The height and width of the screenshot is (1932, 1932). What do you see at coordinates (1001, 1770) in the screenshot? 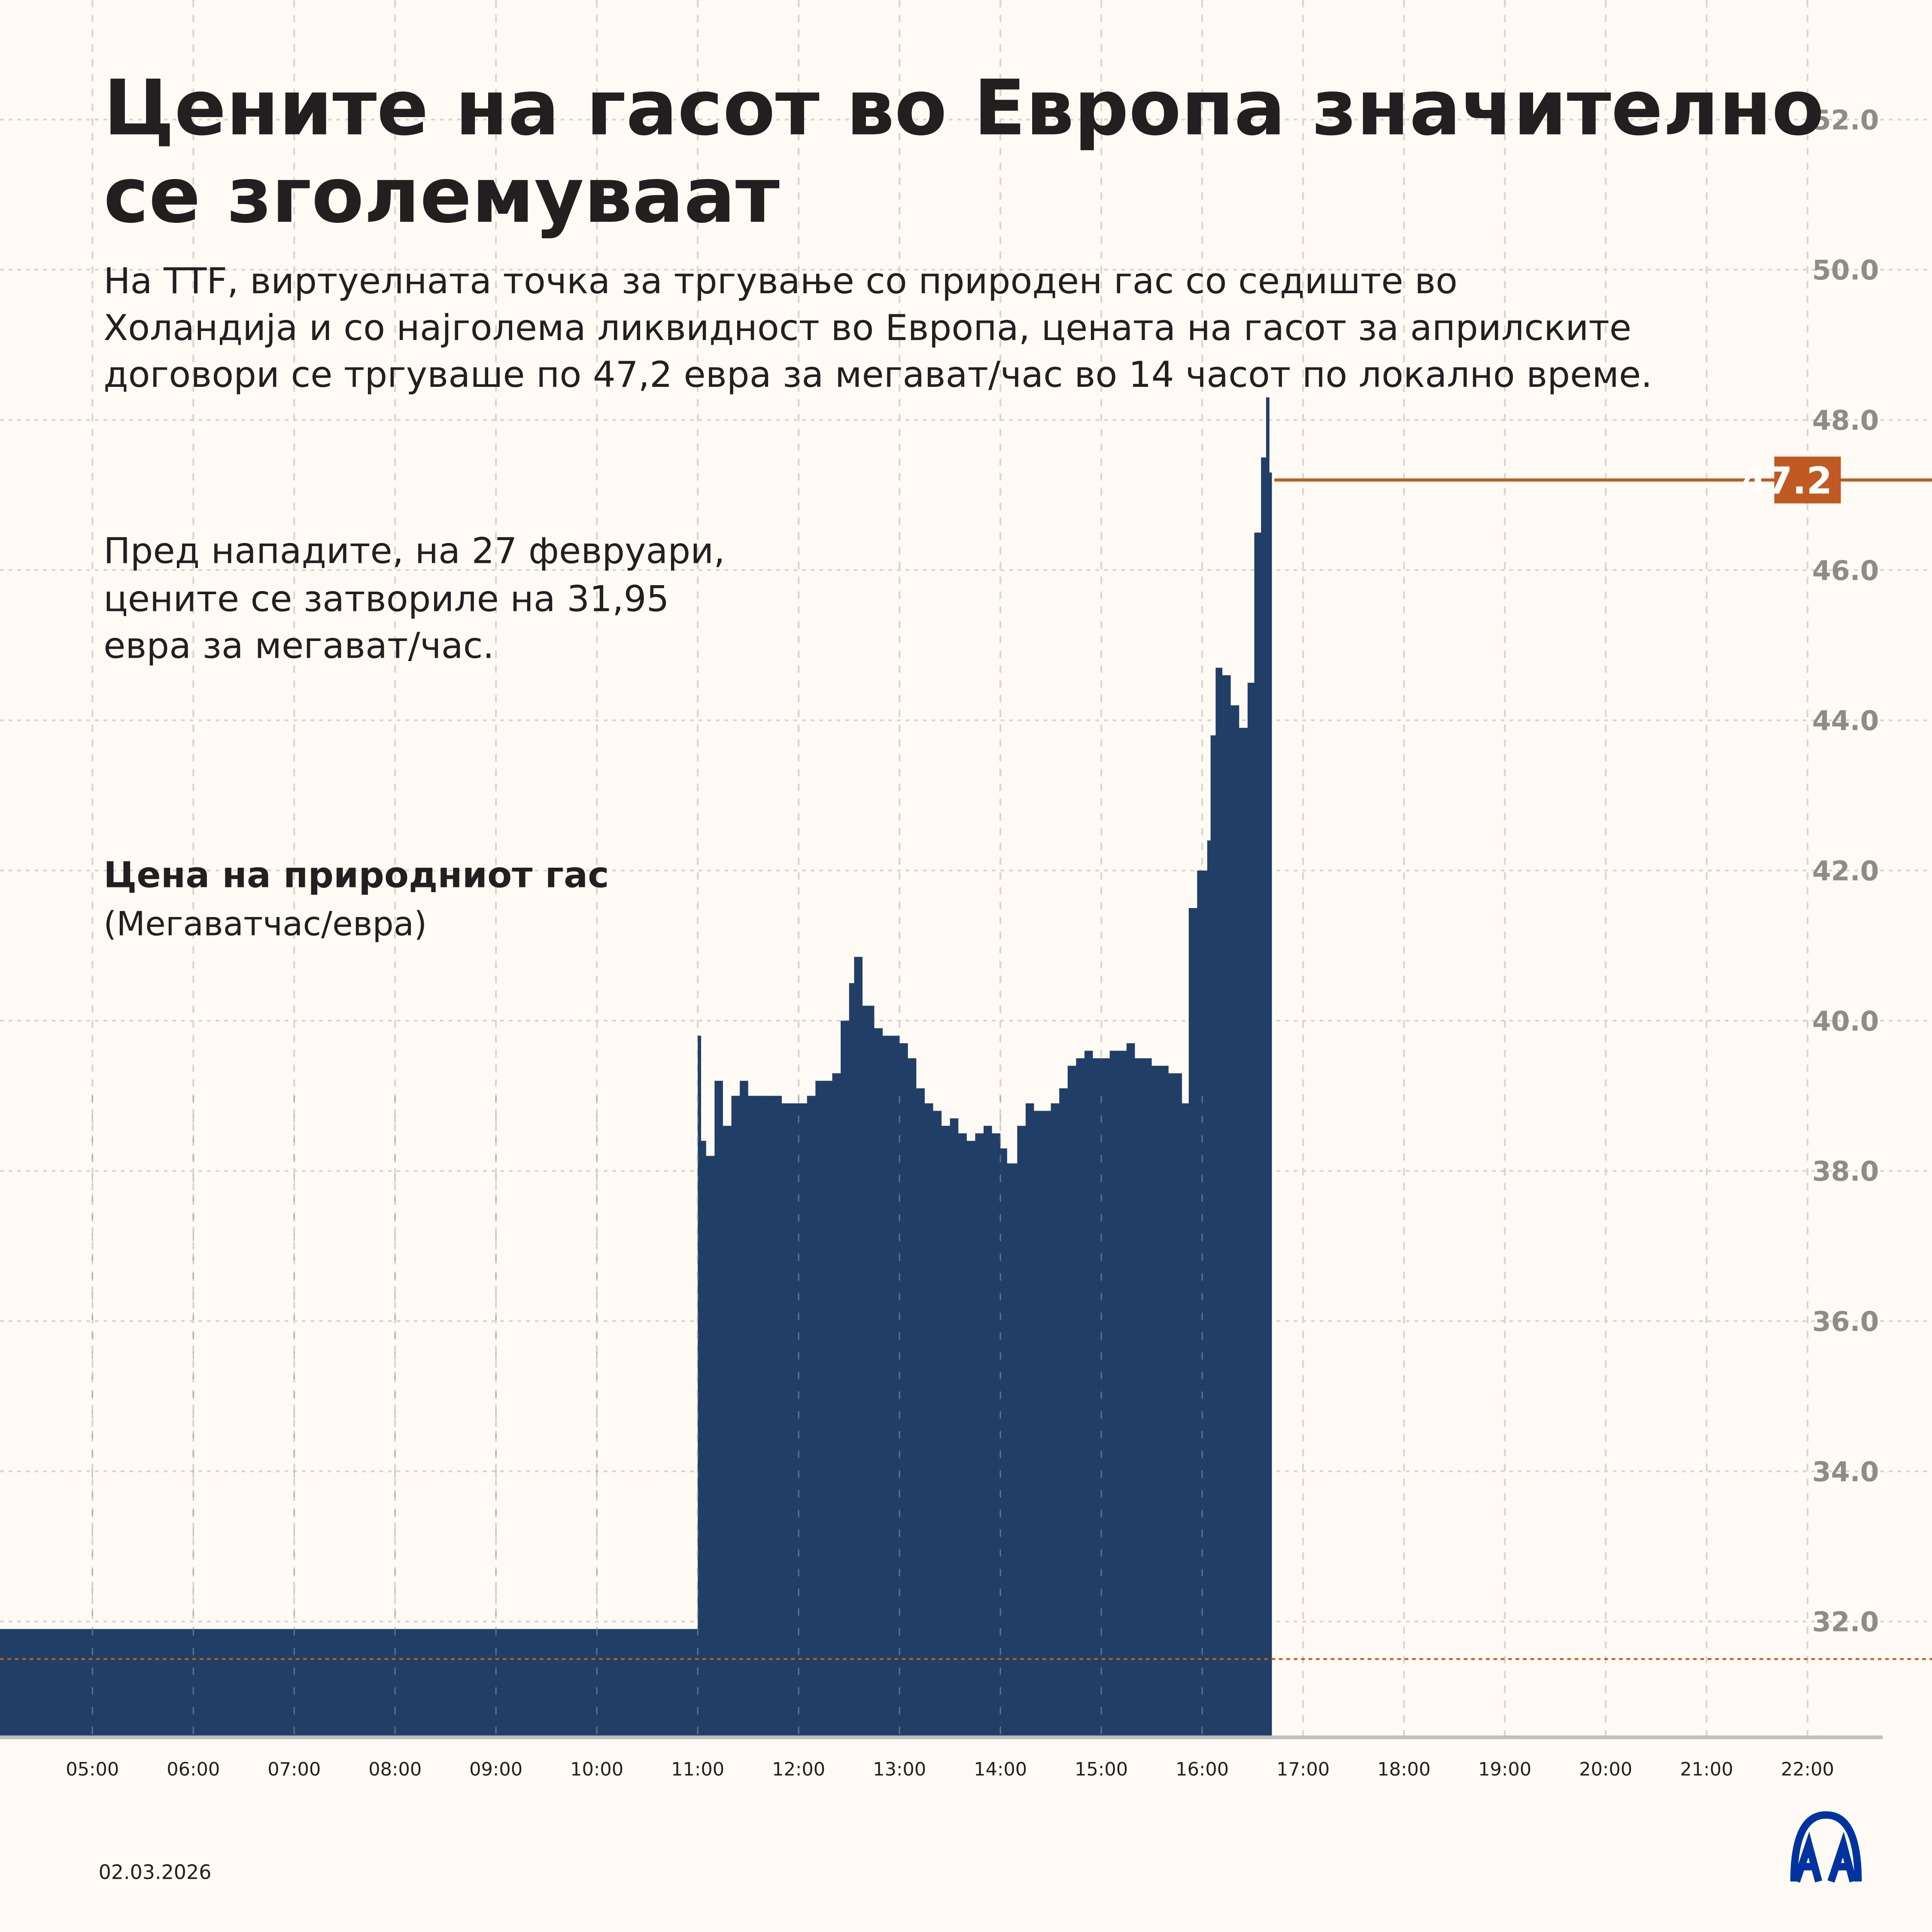
I see `x-tick-label: 14:00` at bounding box center [1001, 1770].